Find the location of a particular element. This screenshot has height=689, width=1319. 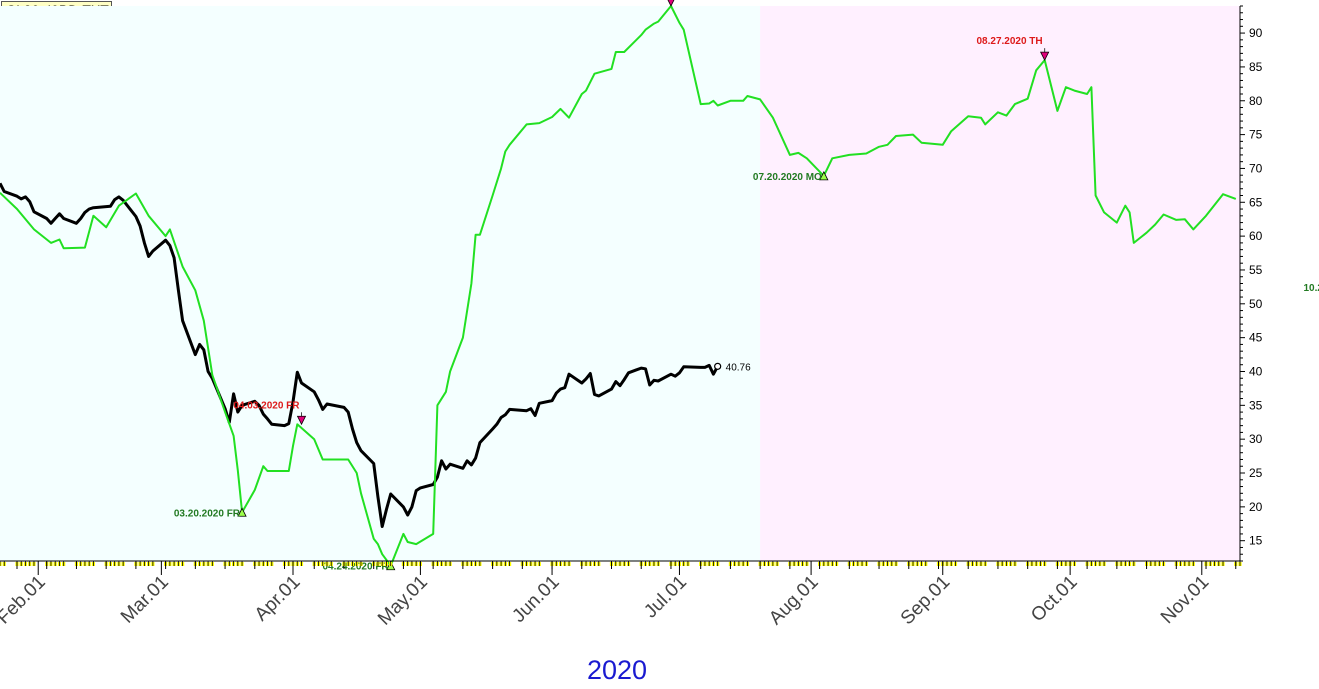

x-day-cell is located at coordinates (1, 564).